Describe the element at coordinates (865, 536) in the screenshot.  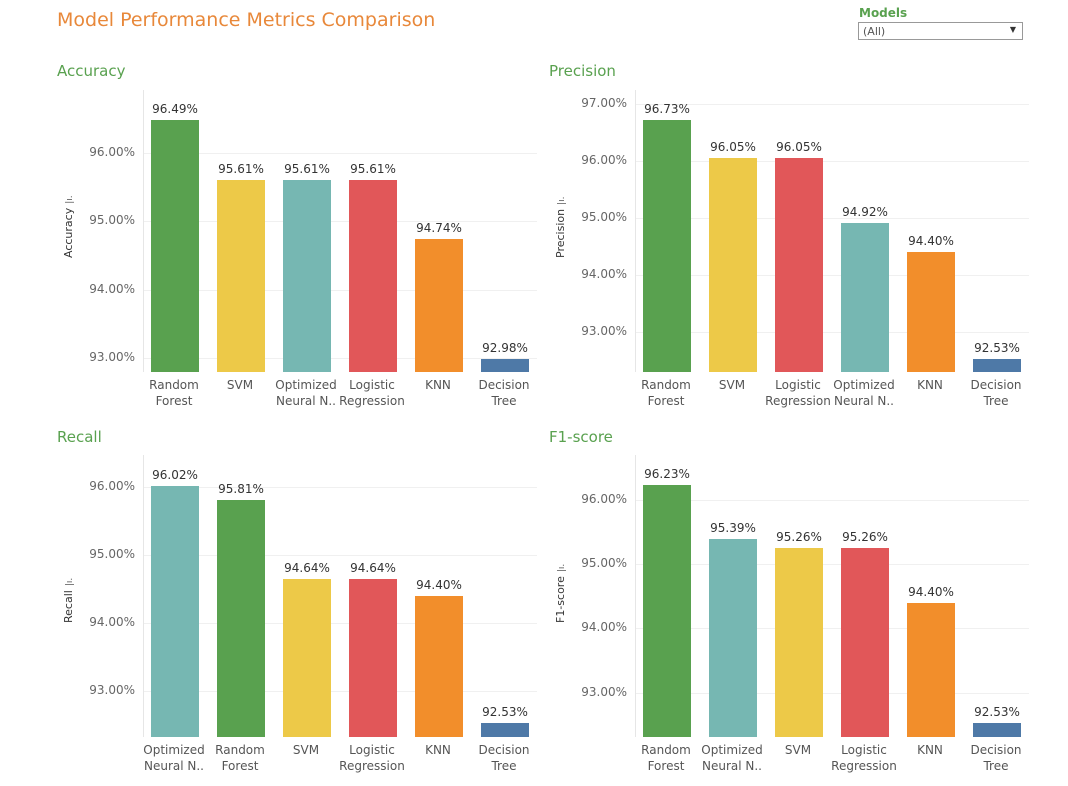
I see `data-label: 95.26%` at that location.